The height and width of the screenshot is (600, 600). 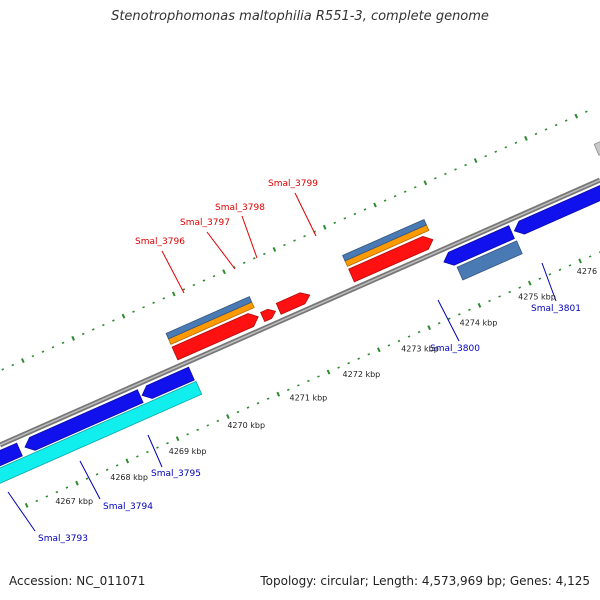 I want to click on upstream-grey-bar, so click(x=596, y=148).